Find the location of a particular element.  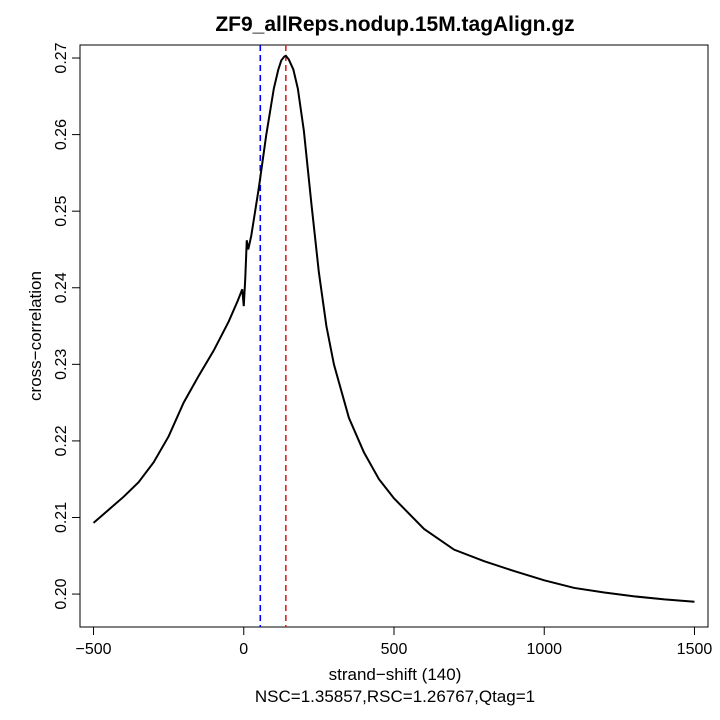

x-tick-label: 1500 is located at coordinates (695, 649).